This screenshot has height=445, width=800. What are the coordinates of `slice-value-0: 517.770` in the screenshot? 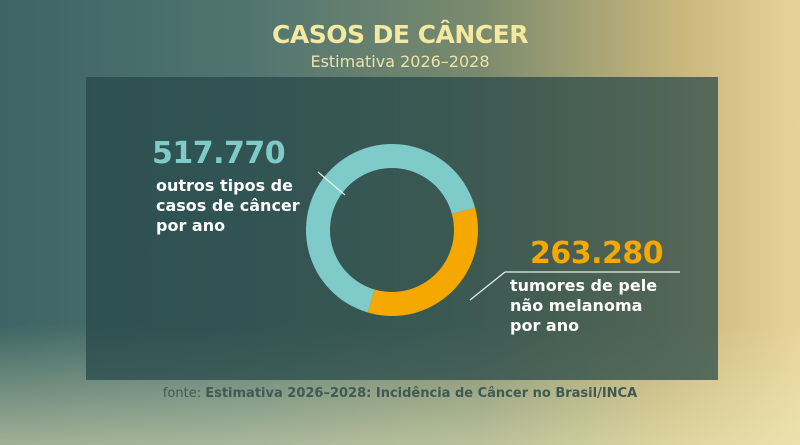 It's located at (219, 153).